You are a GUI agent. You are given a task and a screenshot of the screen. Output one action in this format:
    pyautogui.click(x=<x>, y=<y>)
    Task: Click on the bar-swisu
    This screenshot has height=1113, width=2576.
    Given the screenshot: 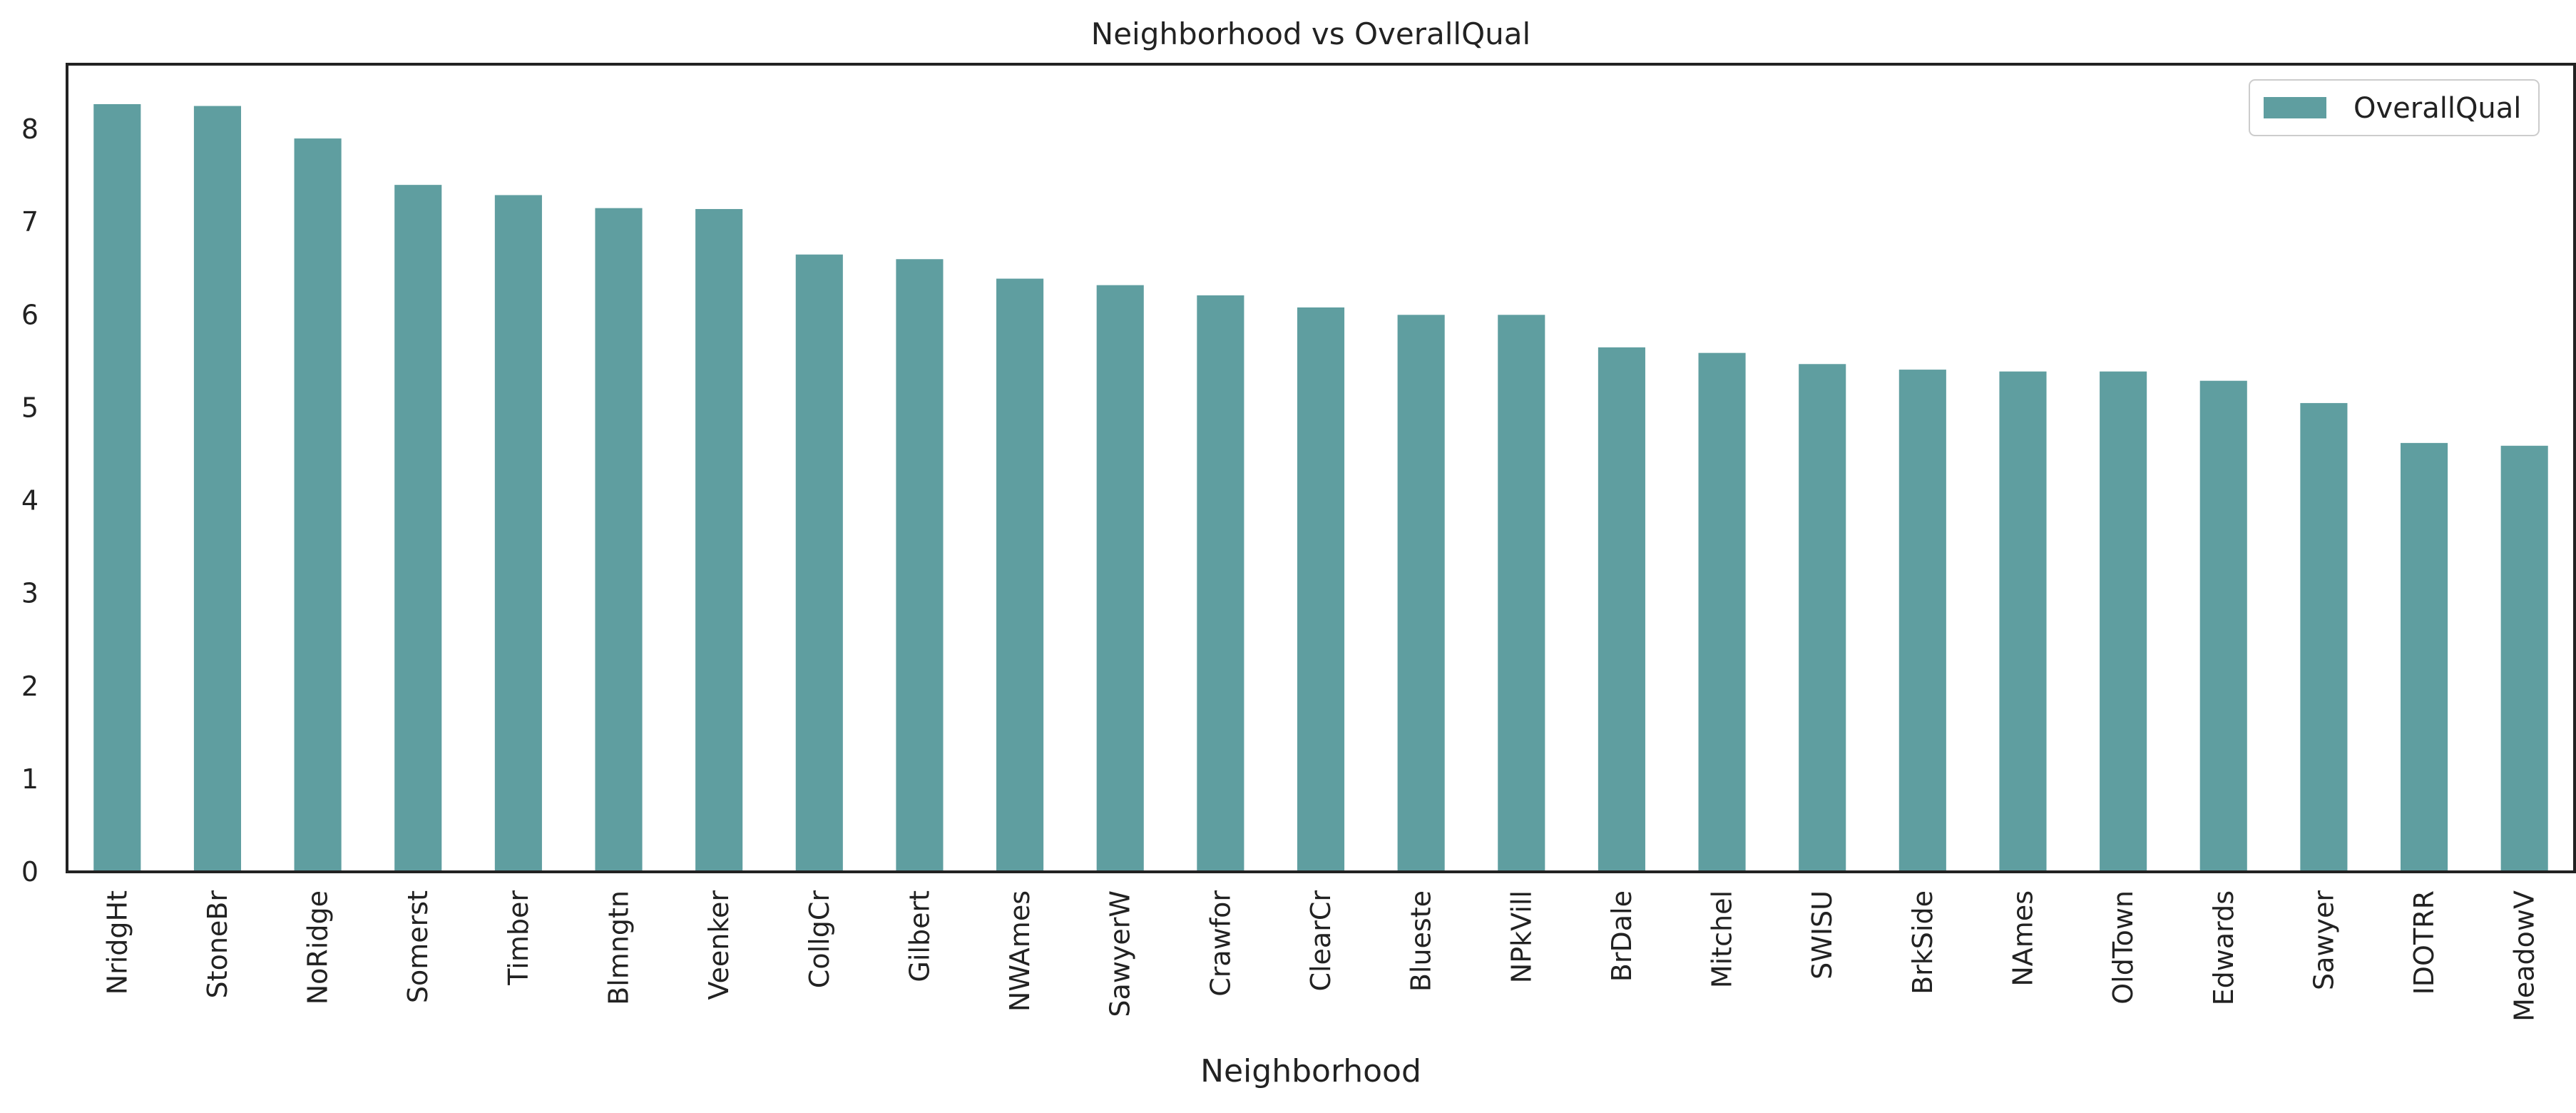 What is the action you would take?
    pyautogui.click(x=1822, y=618)
    